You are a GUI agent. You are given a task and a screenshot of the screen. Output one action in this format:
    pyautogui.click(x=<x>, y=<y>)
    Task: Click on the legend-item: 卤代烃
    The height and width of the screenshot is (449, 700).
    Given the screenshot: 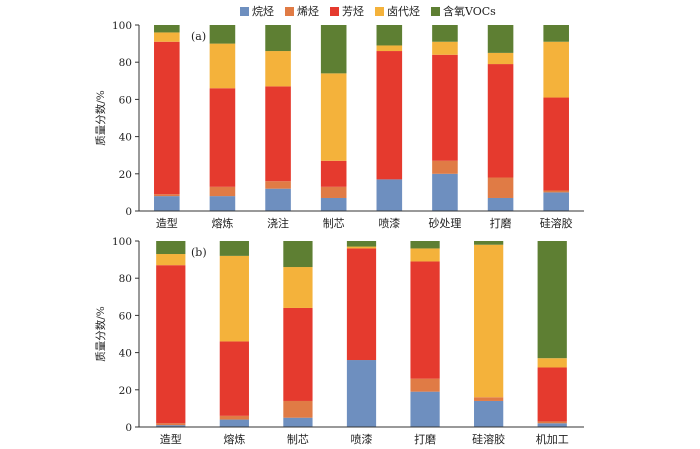 What is the action you would take?
    pyautogui.click(x=397, y=11)
    